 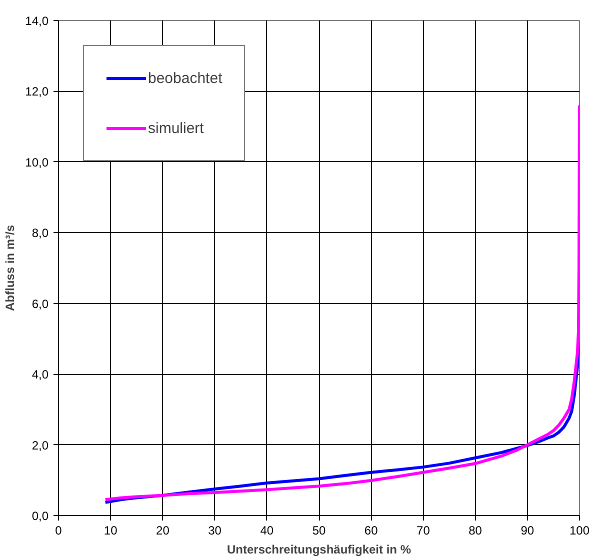 What do you see at coordinates (10, 268) in the screenshot?
I see `y-axis-title: Abfluss in m³/s` at bounding box center [10, 268].